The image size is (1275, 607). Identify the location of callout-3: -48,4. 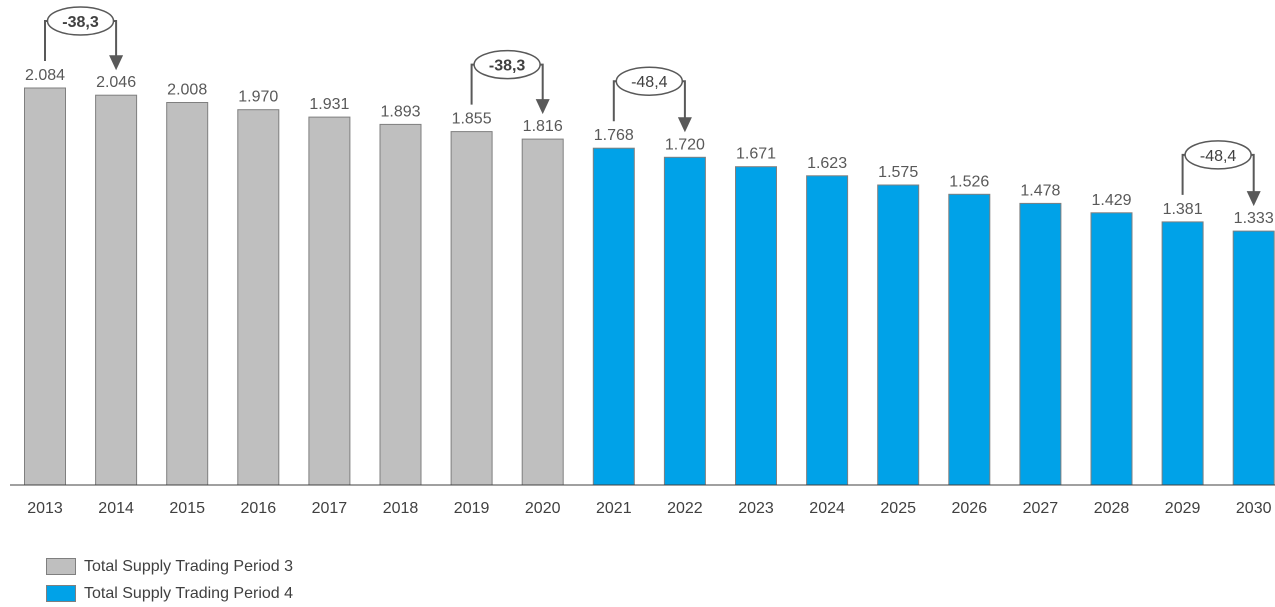
(1221, 173).